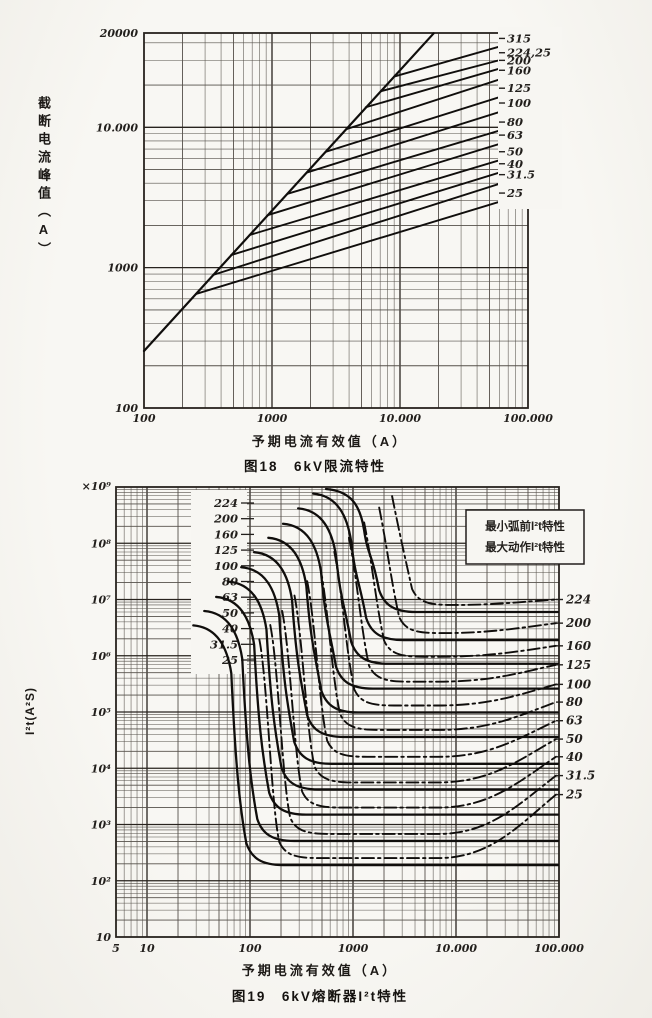  What do you see at coordinates (574, 702) in the screenshot?
I see `fig19-right-rating-label: 80` at bounding box center [574, 702].